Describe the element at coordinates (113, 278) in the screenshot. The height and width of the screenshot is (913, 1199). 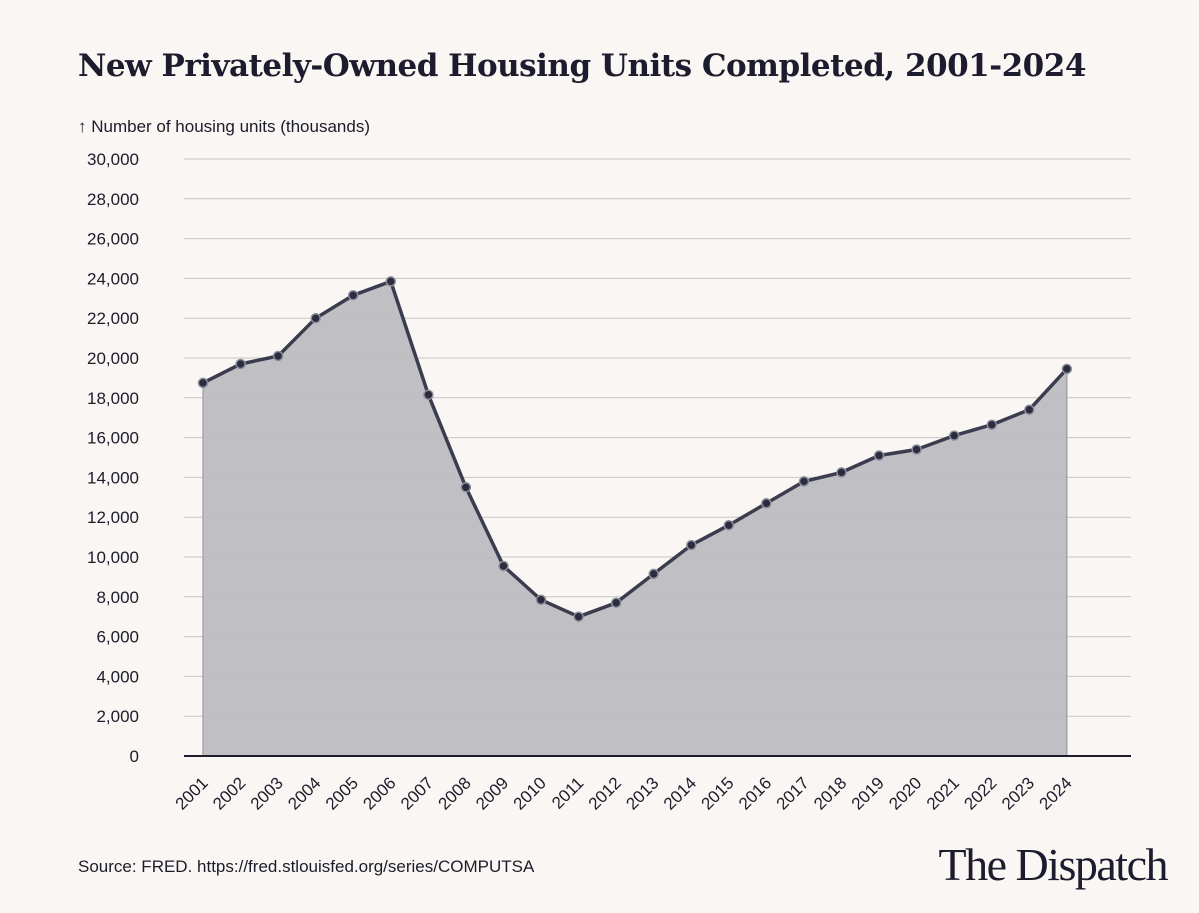
I see `y-tick-label: 24,000` at that location.